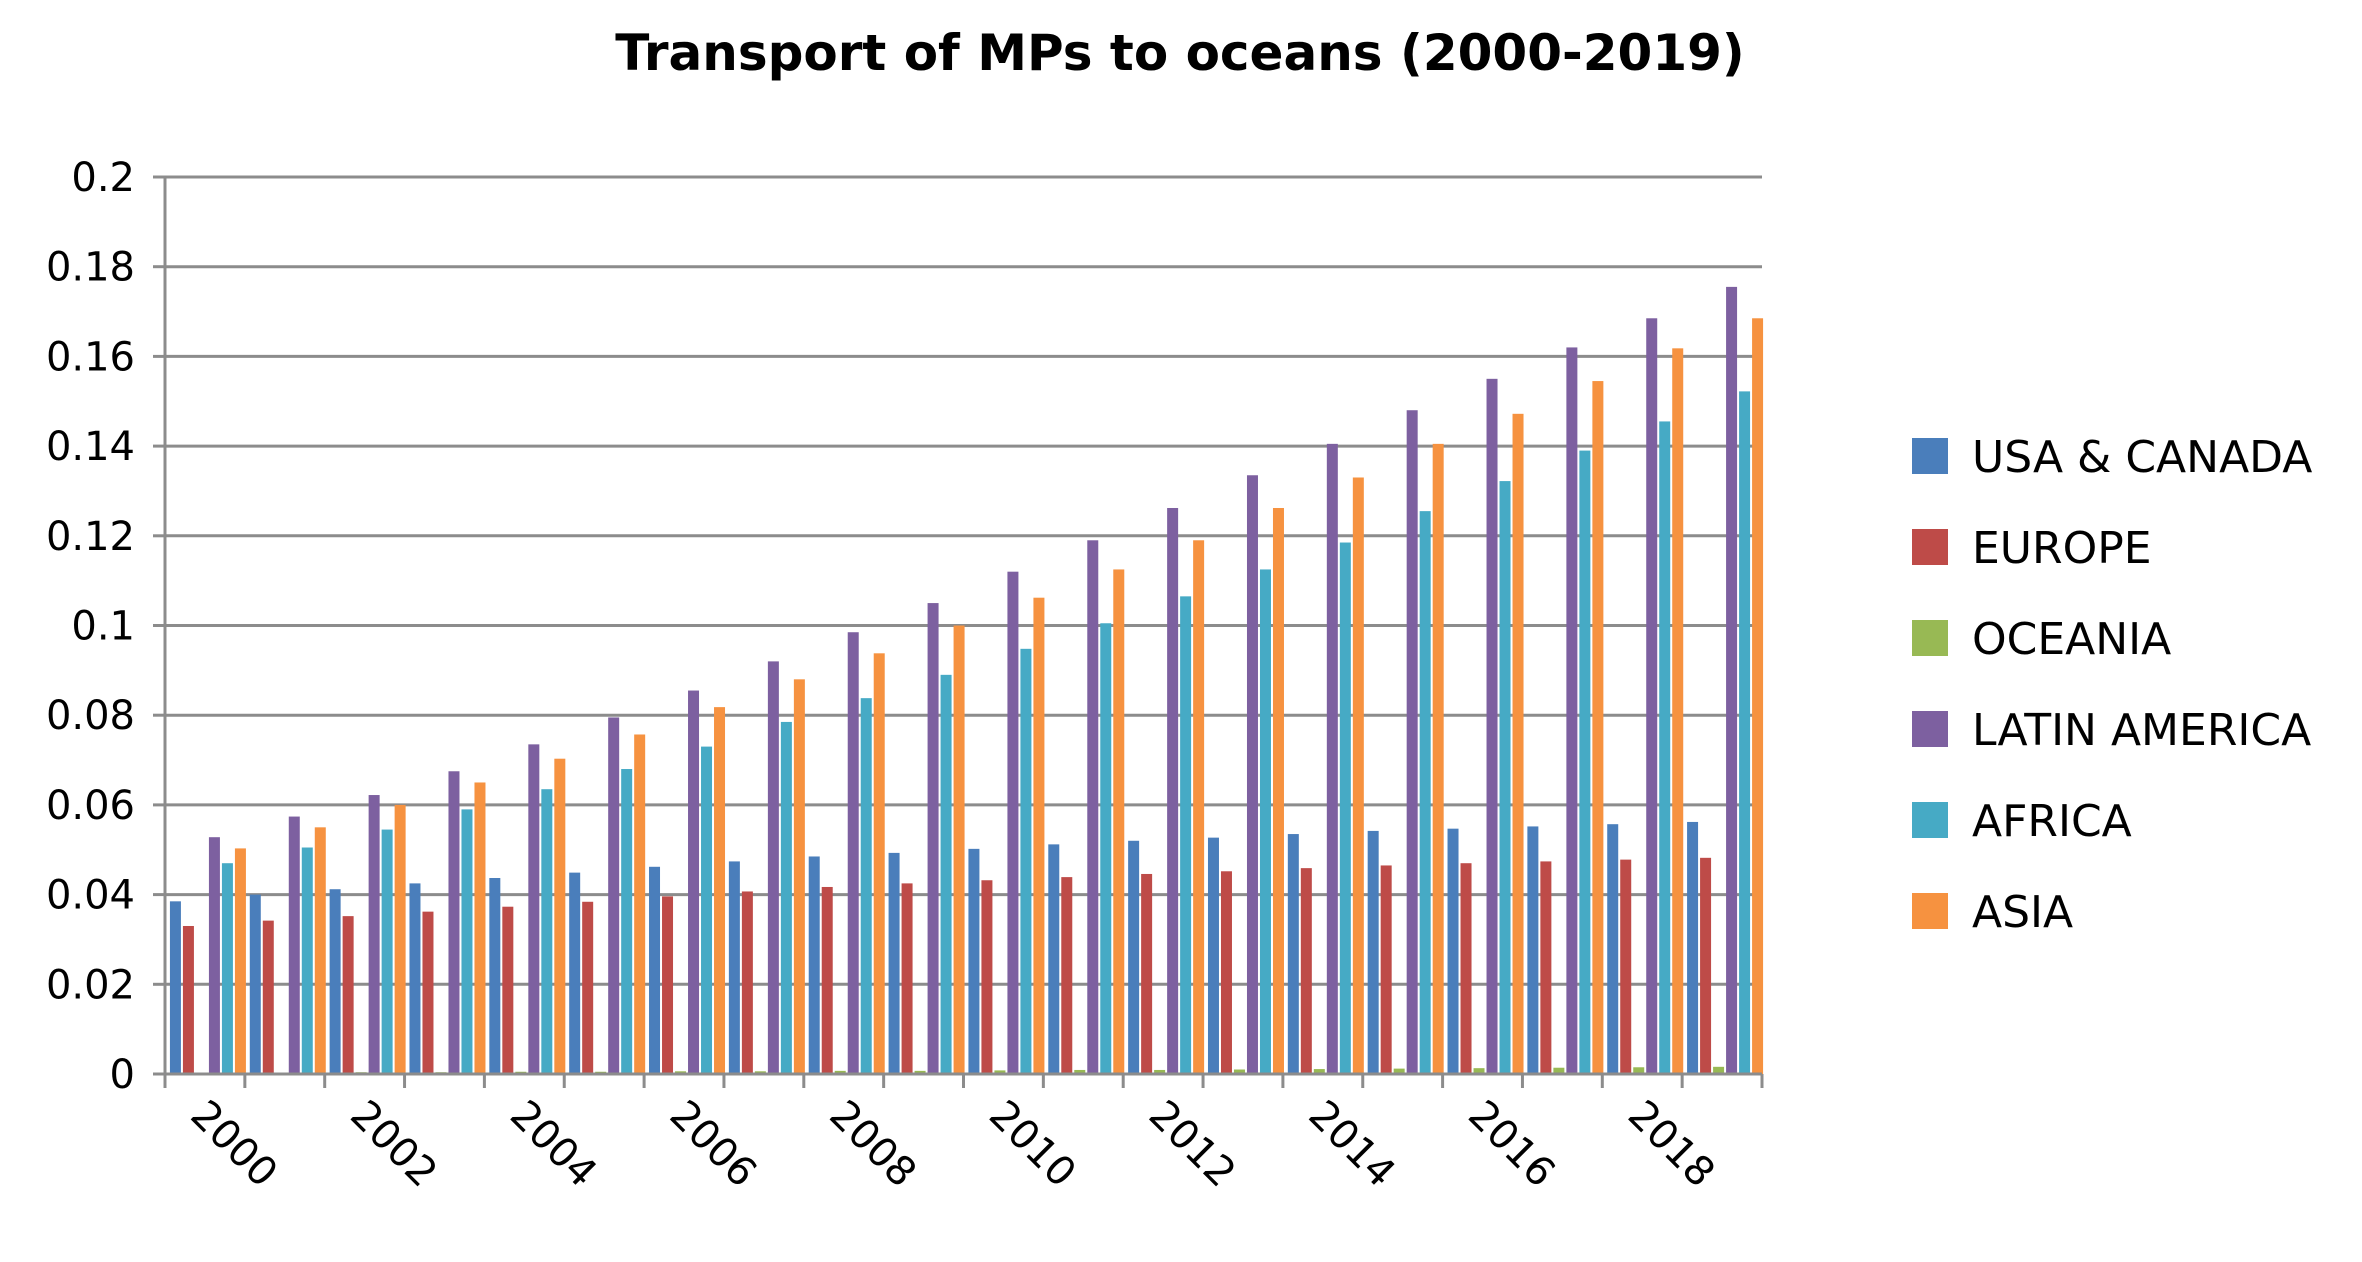  What do you see at coordinates (553, 1144) in the screenshot?
I see `x-tick-label: 2004` at bounding box center [553, 1144].